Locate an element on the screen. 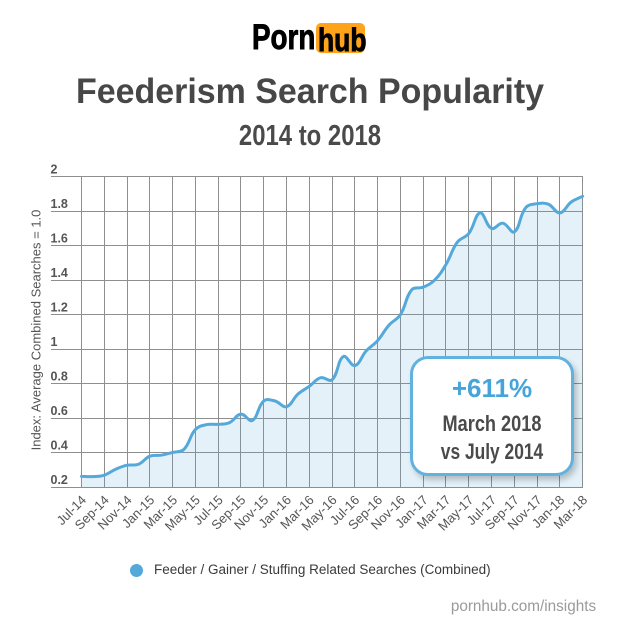 The width and height of the screenshot is (620, 635). svg-text: 0.6 is located at coordinates (59, 411).